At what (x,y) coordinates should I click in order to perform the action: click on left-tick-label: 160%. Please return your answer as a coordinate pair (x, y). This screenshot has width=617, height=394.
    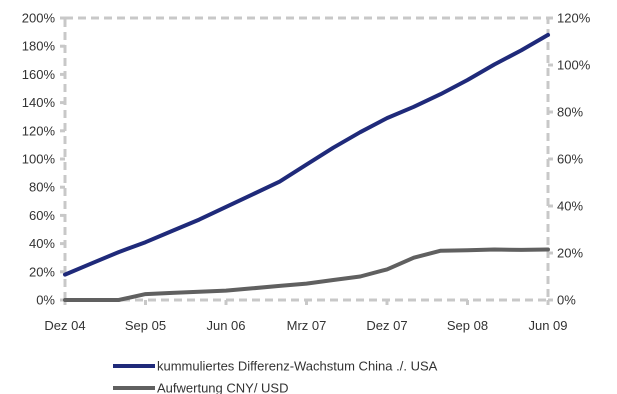
    Looking at the image, I should click on (39, 74).